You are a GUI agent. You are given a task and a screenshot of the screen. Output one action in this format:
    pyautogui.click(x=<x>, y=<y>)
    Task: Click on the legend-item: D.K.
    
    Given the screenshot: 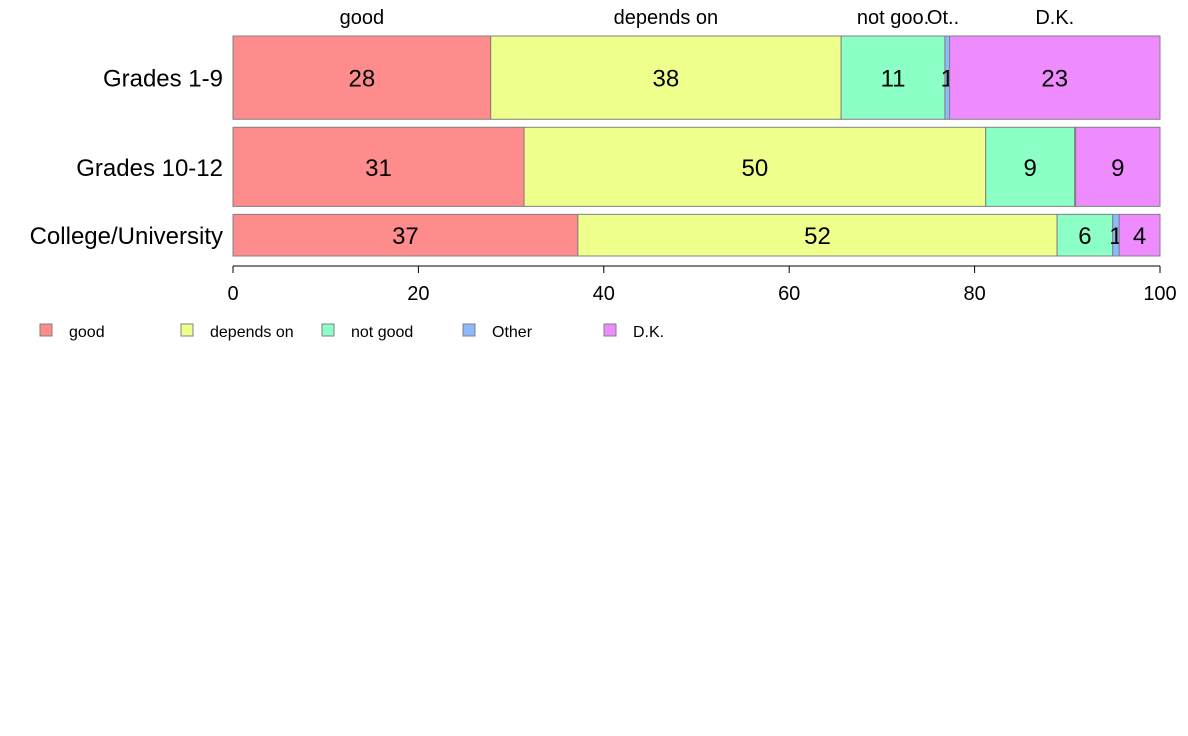 What is the action you would take?
    pyautogui.click(x=633, y=332)
    